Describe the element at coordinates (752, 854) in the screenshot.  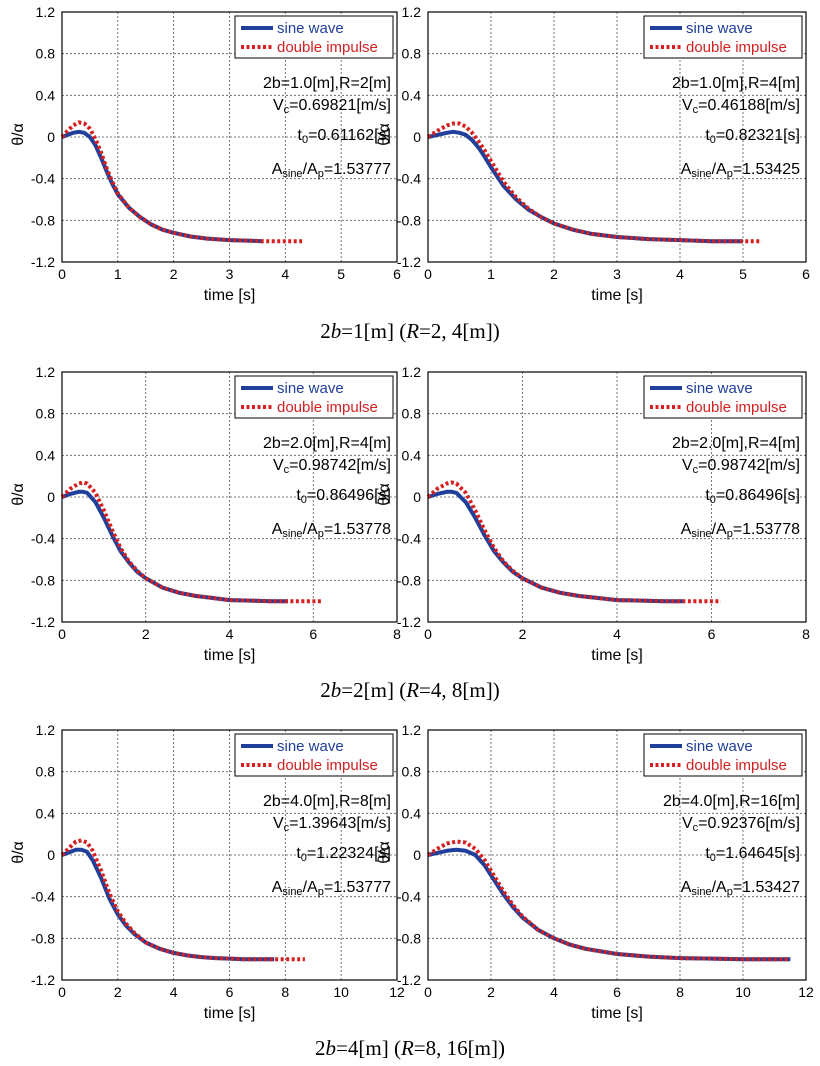
I see `annotation-t0: t0=1.64645[s]` at that location.